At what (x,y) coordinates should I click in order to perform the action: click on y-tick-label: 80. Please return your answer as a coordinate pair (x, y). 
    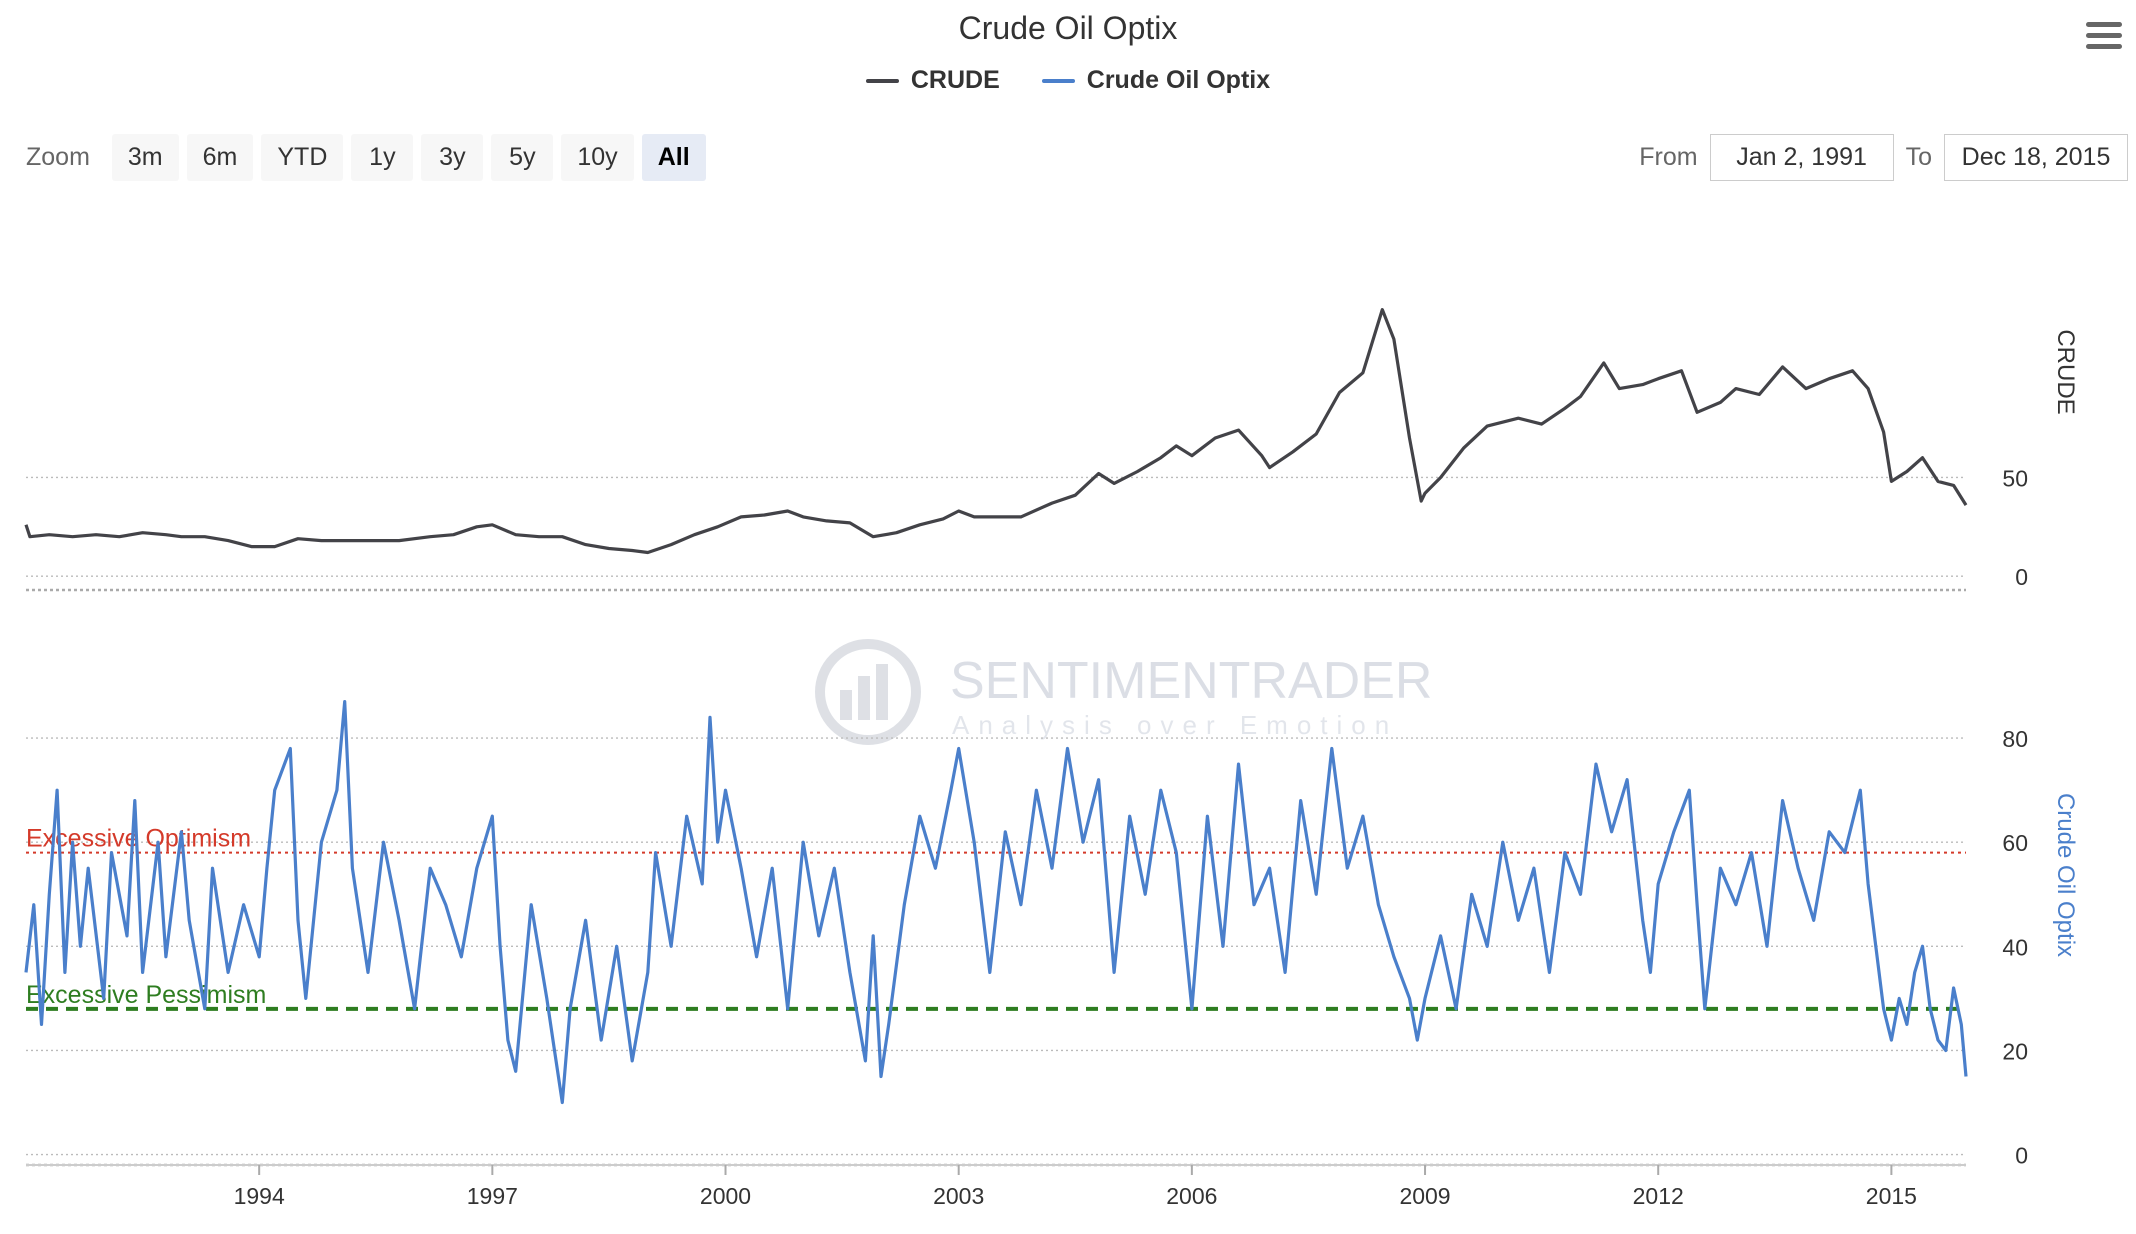
    Looking at the image, I should click on (2015, 739).